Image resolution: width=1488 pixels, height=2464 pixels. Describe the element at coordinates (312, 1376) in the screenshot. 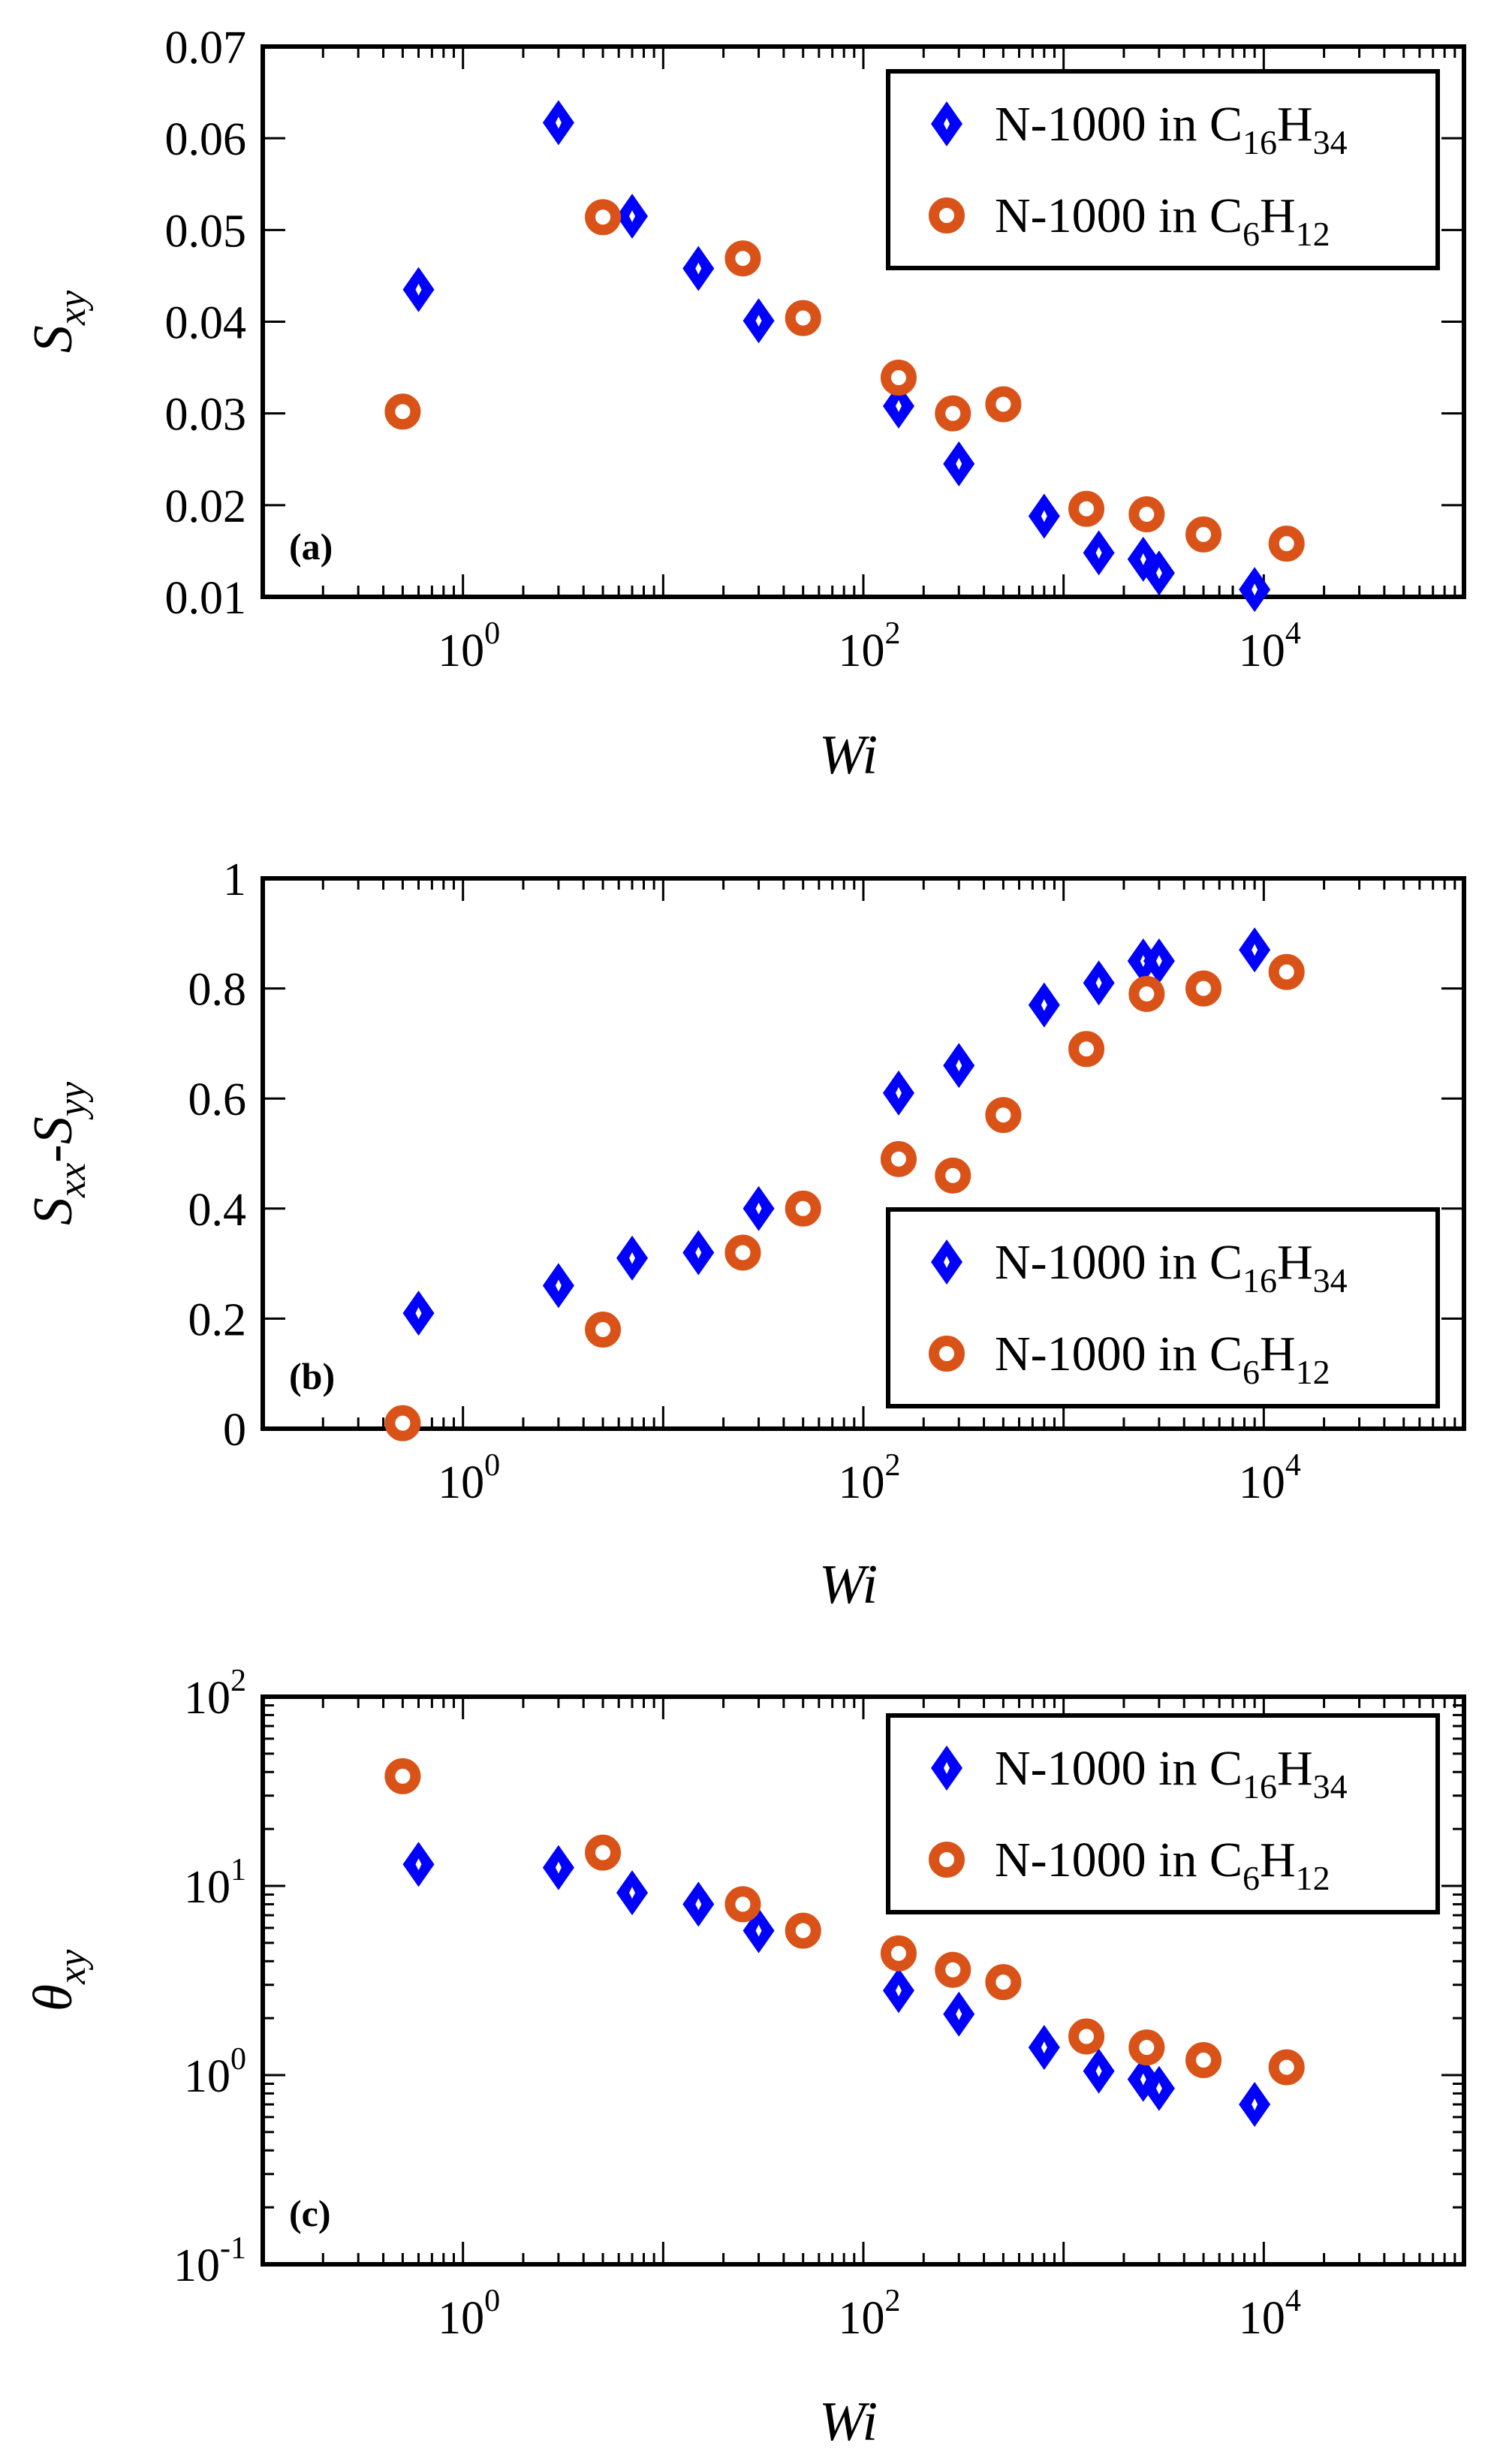

I see `panel-label: (b)` at that location.